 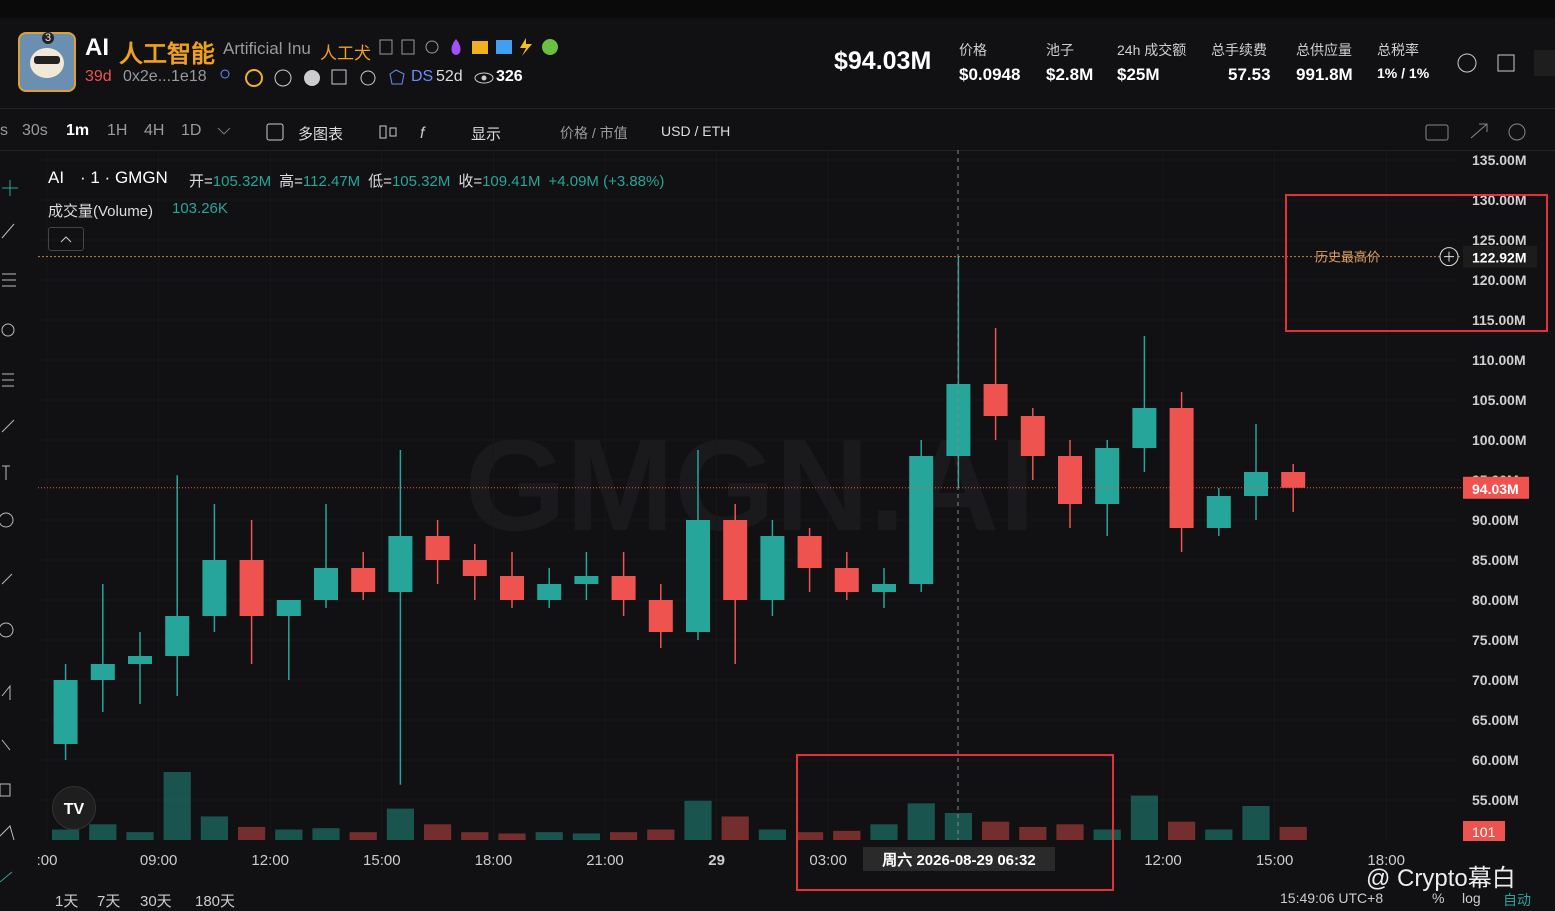 What do you see at coordinates (4, 130) in the screenshot?
I see `interval: s` at bounding box center [4, 130].